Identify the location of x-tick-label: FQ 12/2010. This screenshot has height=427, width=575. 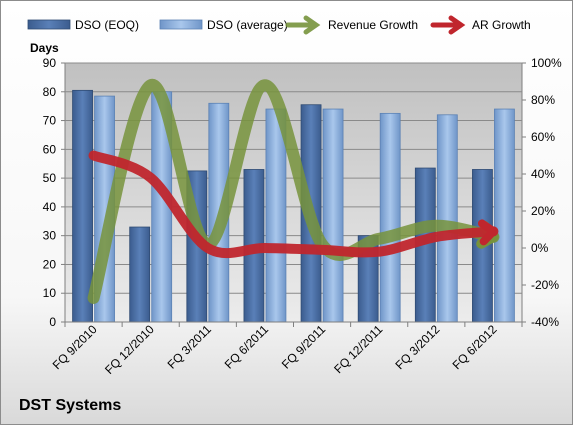
(129, 349).